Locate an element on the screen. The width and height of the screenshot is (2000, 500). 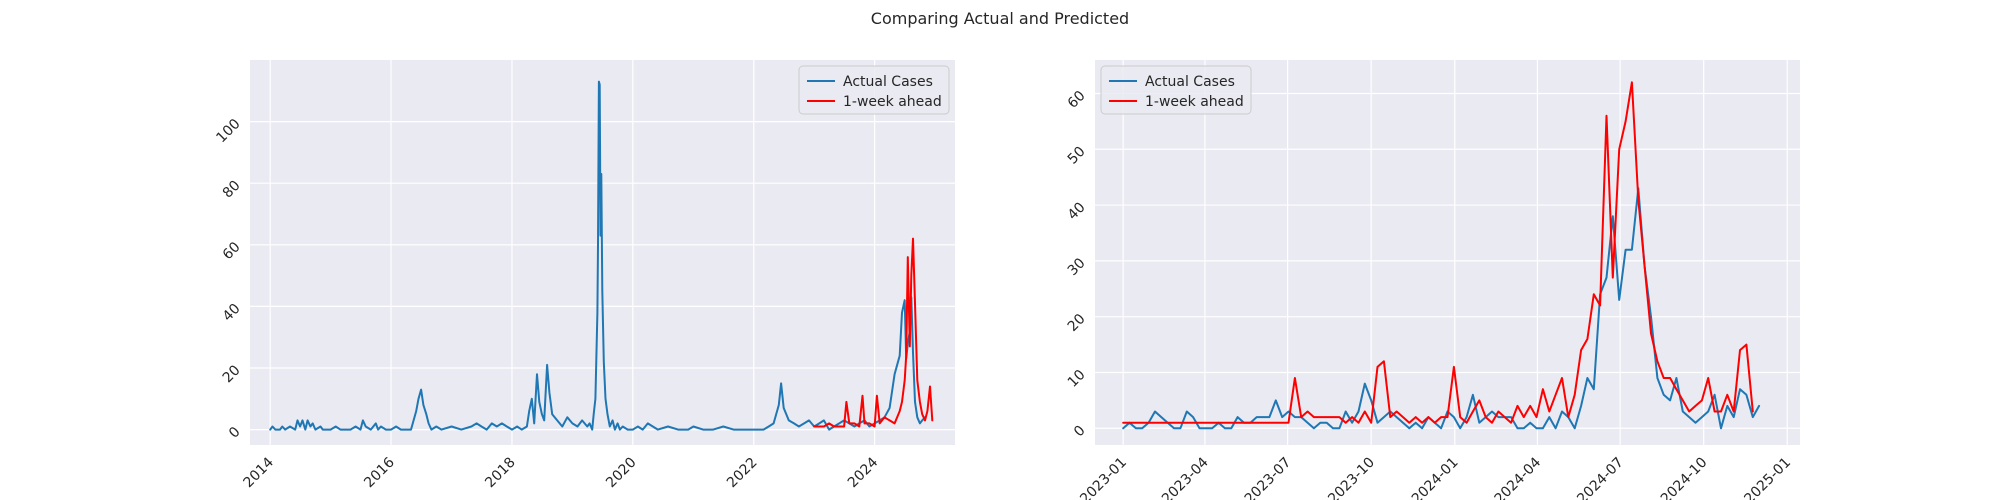
x-tick-label: 2018 is located at coordinates (500, 473).